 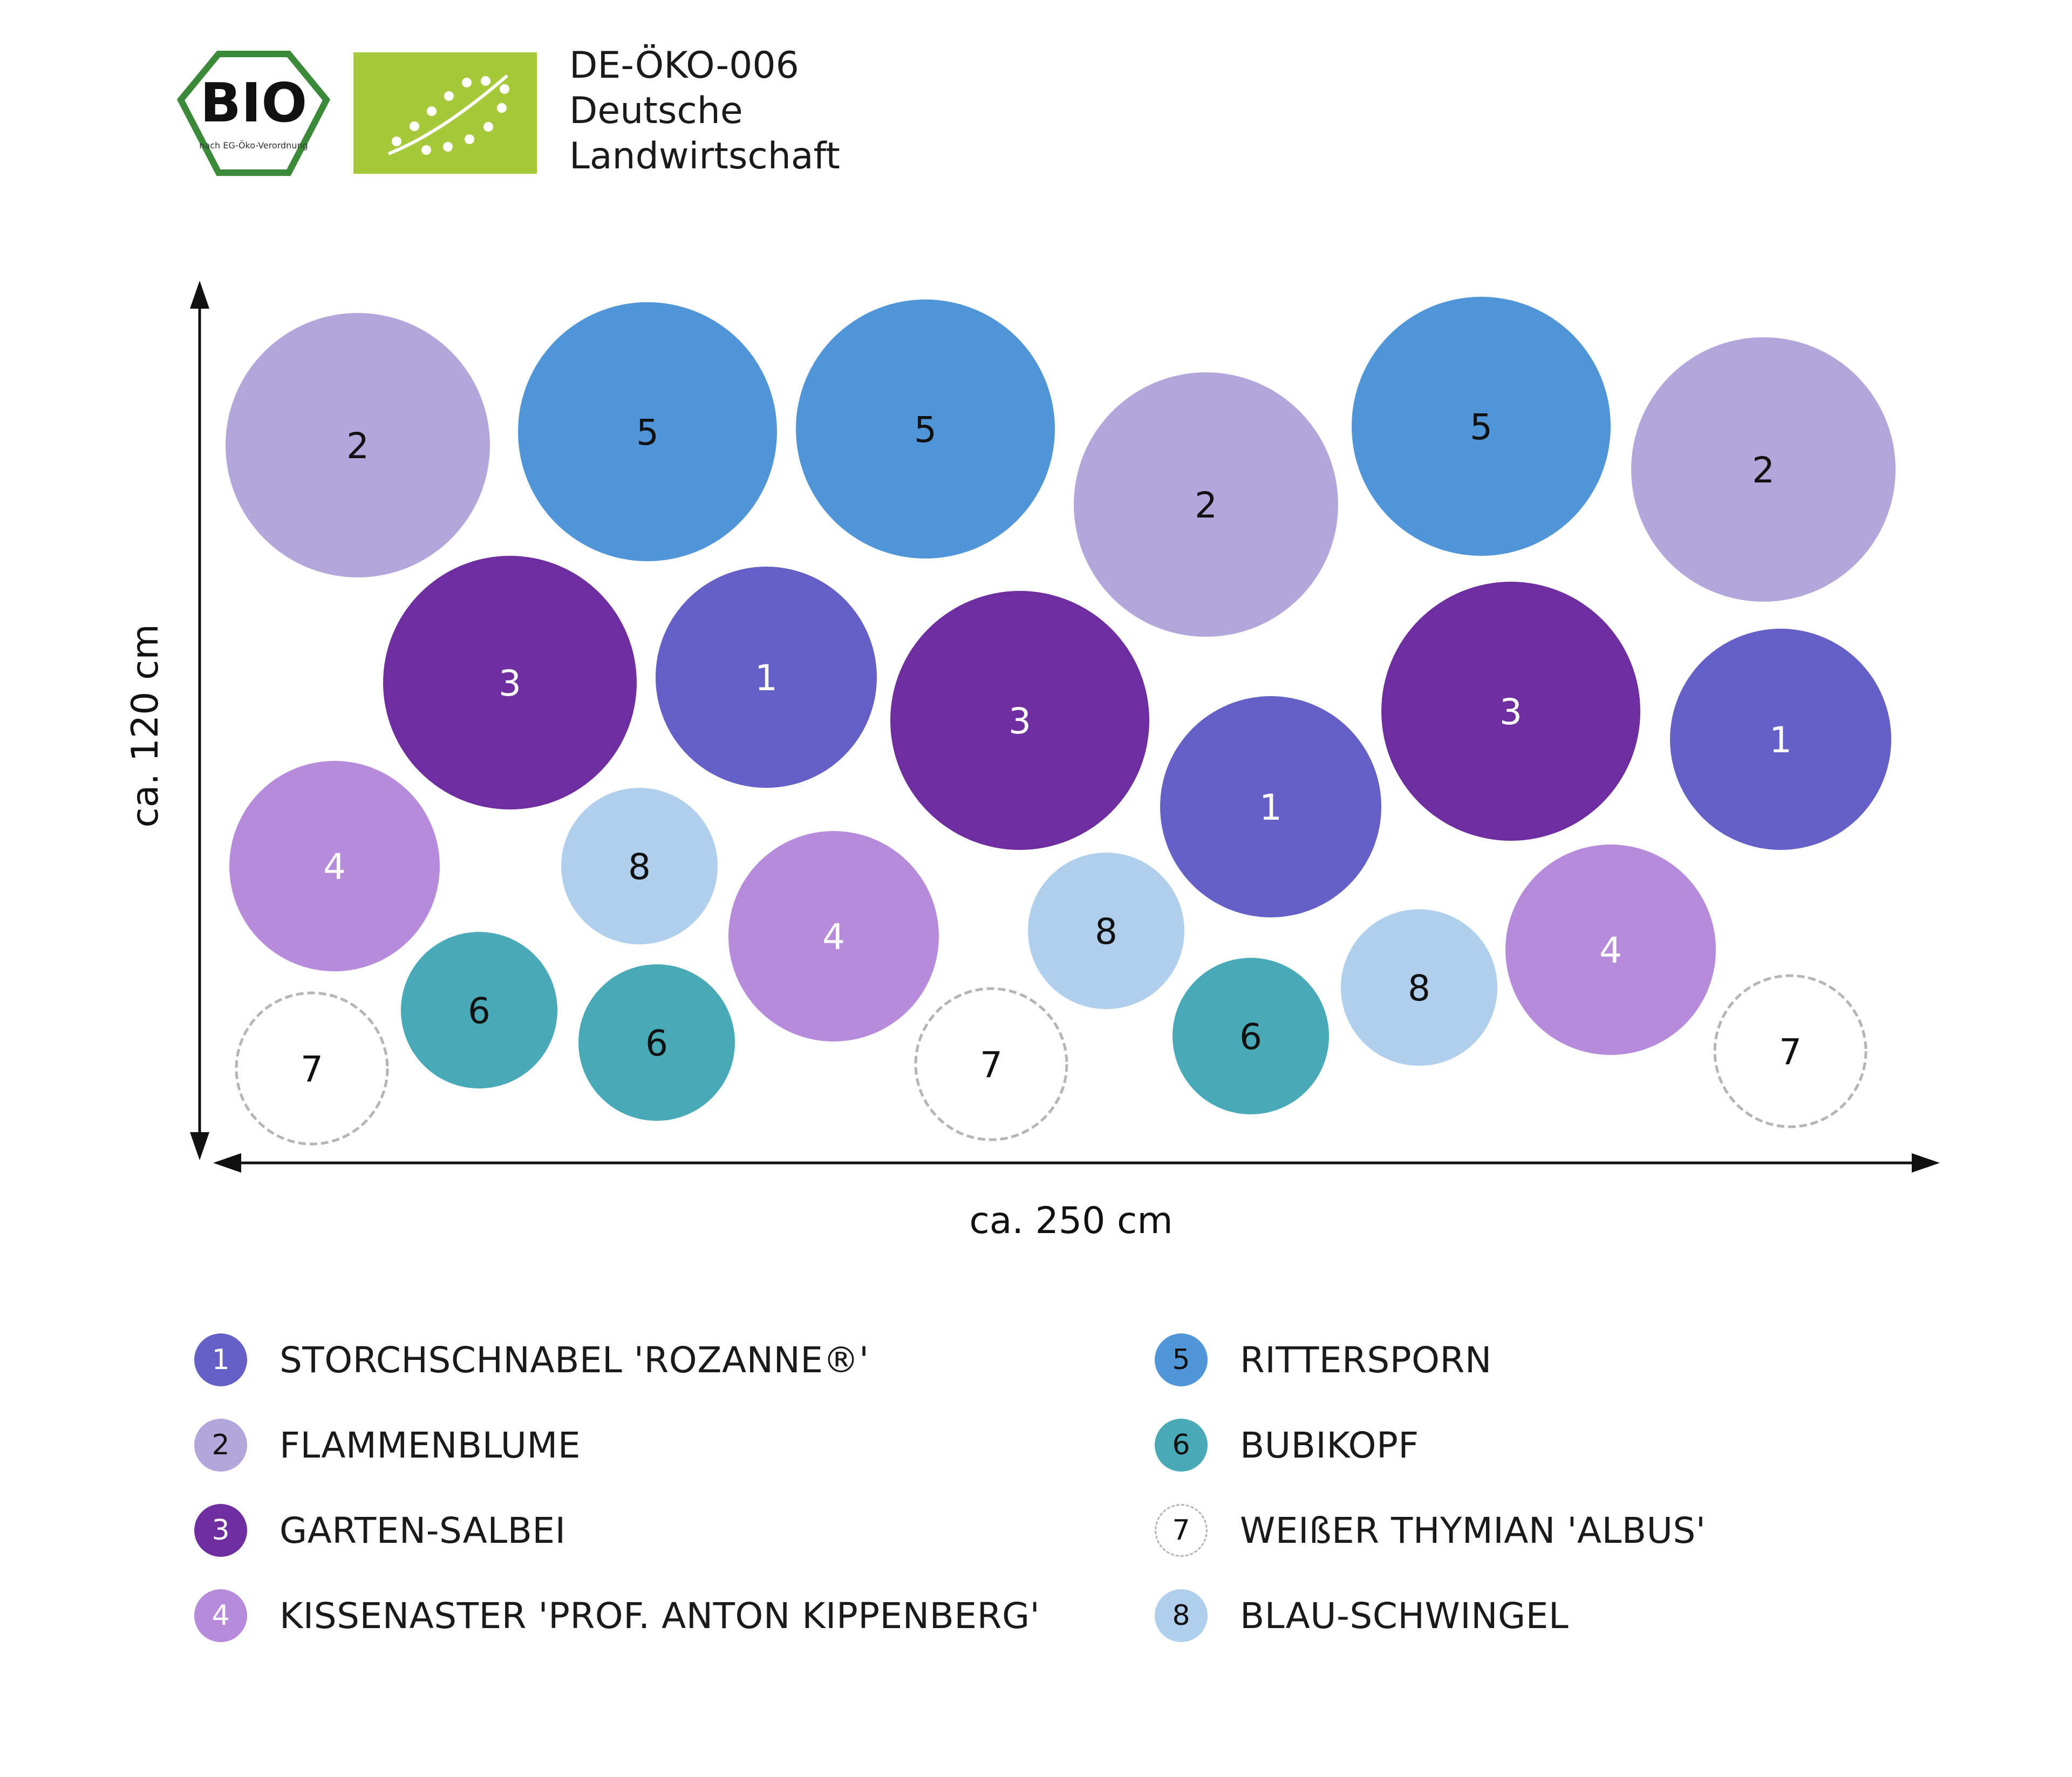 What do you see at coordinates (1329, 1445) in the screenshot?
I see `legend-label-6: BUBIKOPF` at bounding box center [1329, 1445].